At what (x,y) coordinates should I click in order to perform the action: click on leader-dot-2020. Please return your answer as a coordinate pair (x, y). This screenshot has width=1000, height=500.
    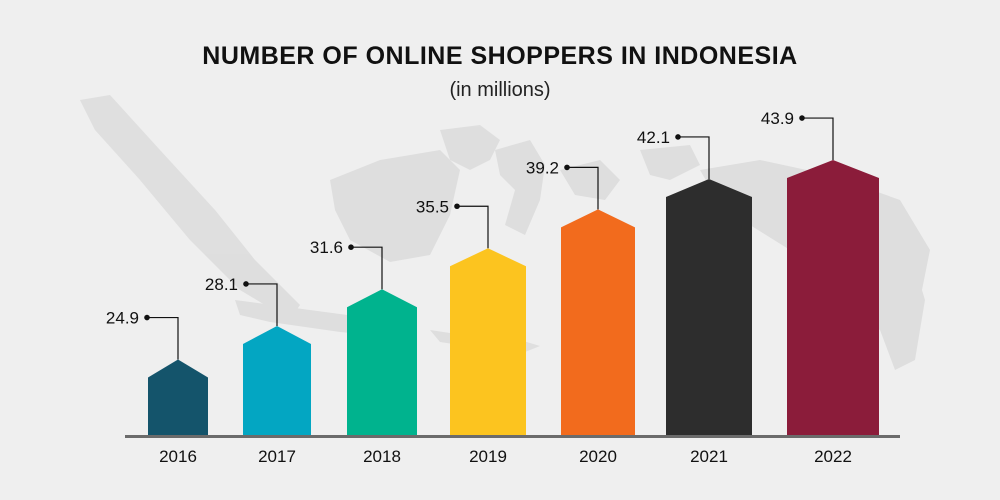
    Looking at the image, I should click on (567, 167).